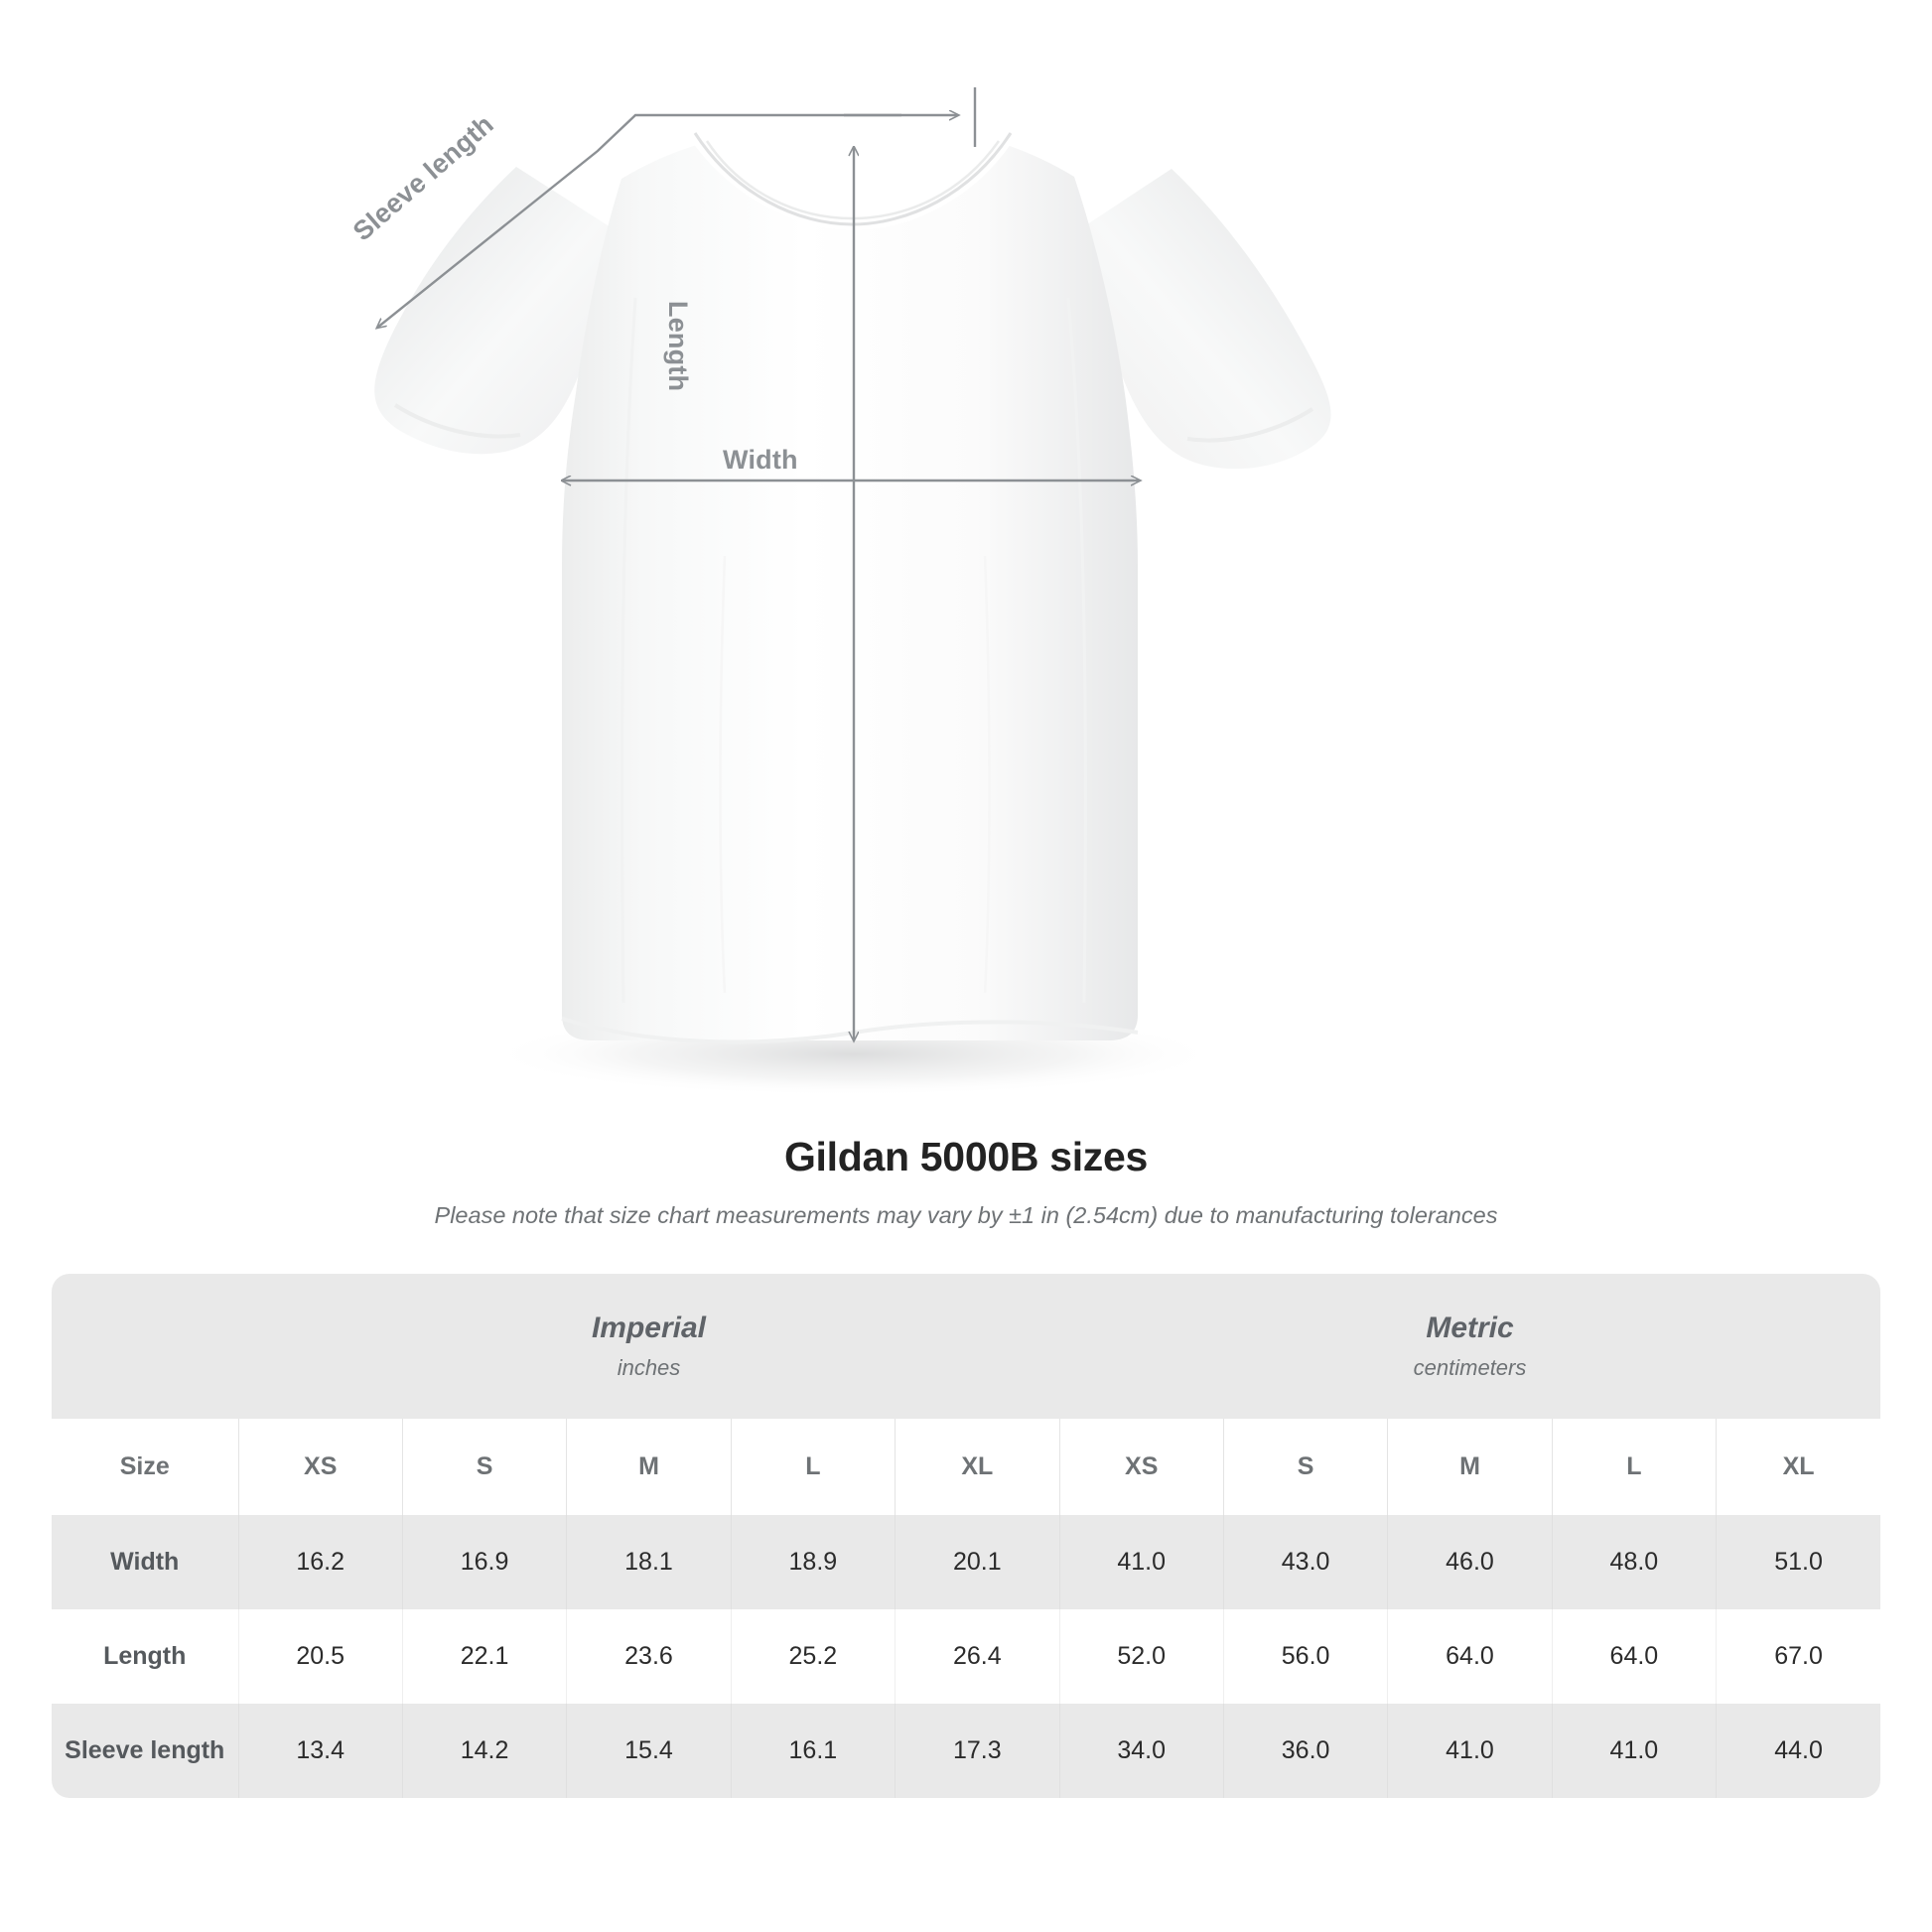  I want to click on table-cell: 16.1, so click(813, 1751).